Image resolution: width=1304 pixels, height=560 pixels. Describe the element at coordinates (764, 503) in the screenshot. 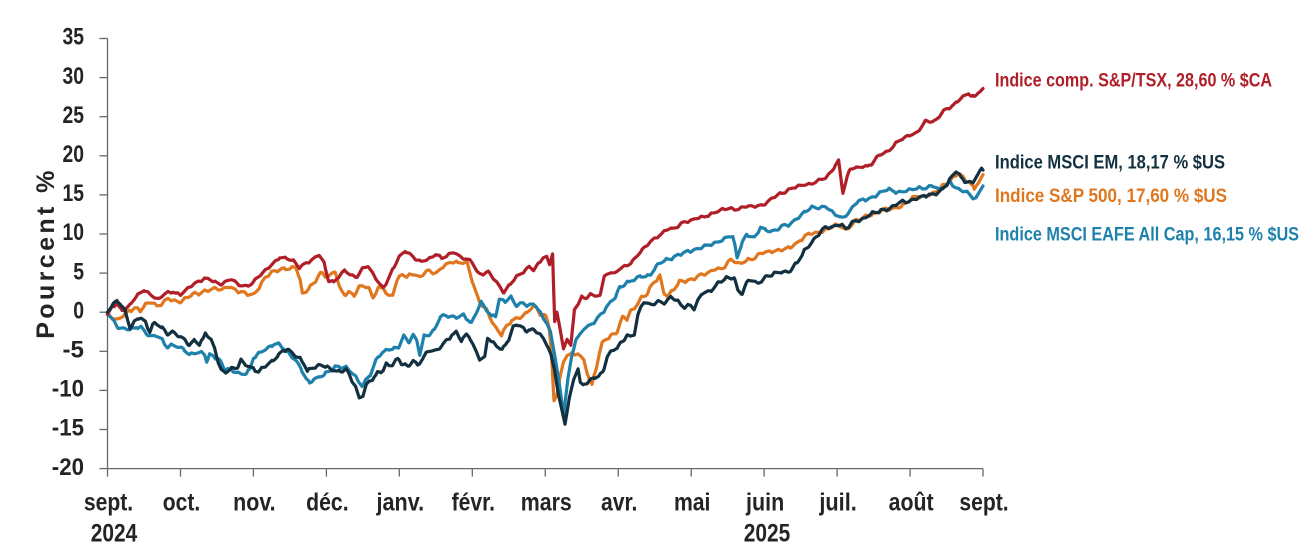

I see `svg-text: juin` at that location.